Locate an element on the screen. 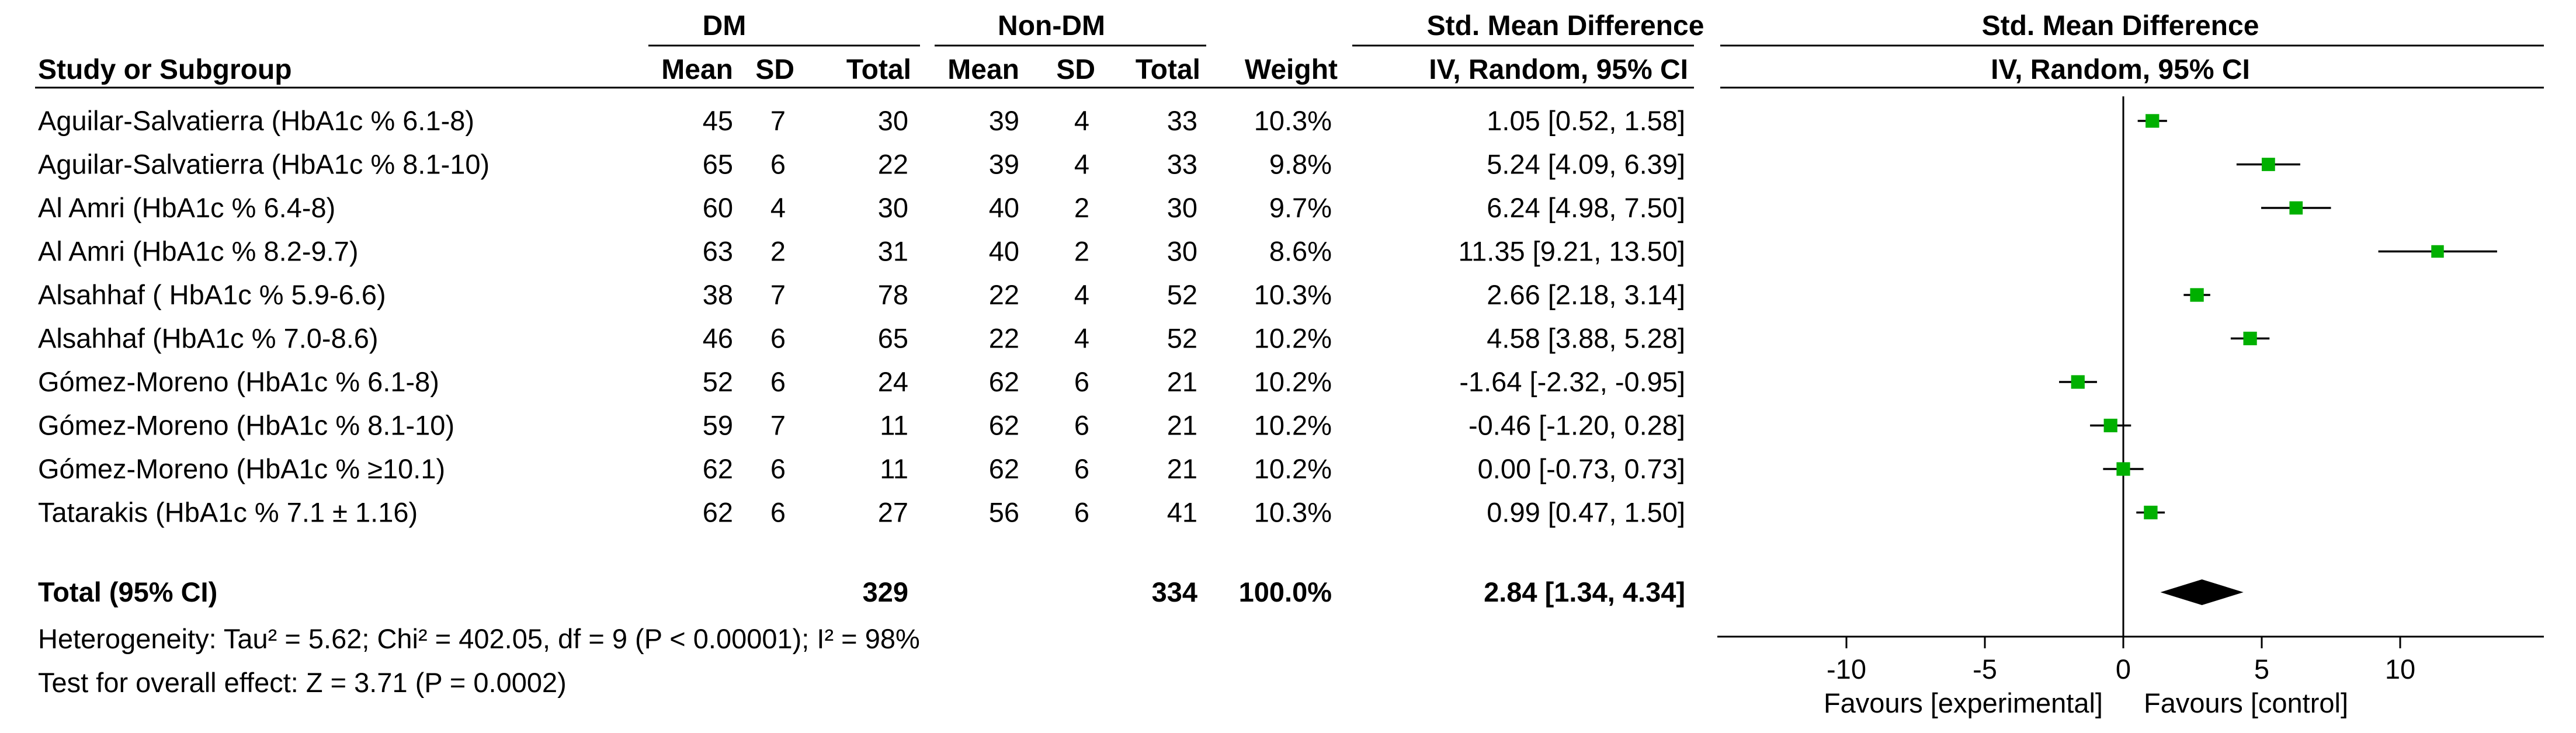 Image resolution: width=2576 pixels, height=733 pixels. cell-smd-ci: -1.64 [-2.32, -0.95] is located at coordinates (1572, 381).